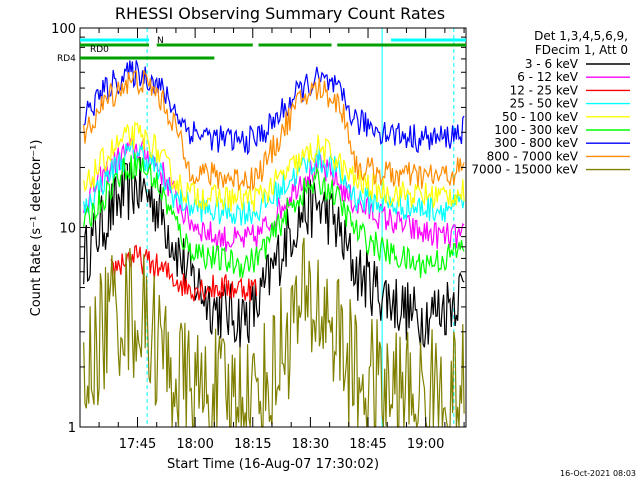  Describe the element at coordinates (67, 229) in the screenshot. I see `y-tick-label: 10` at that location.